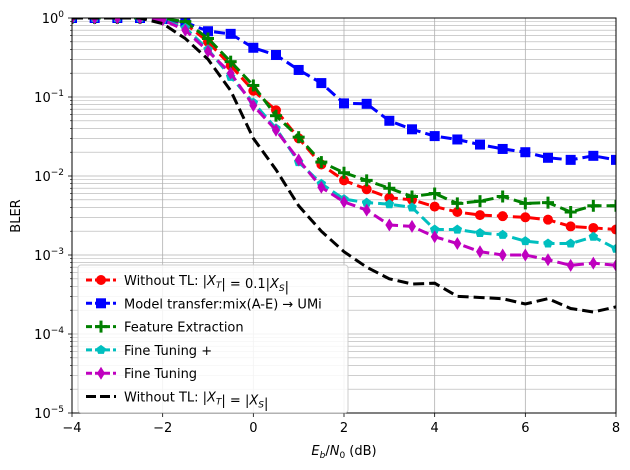 This screenshot has width=630, height=470. Describe the element at coordinates (435, 428) in the screenshot. I see `x-tick-label: 4` at that location.